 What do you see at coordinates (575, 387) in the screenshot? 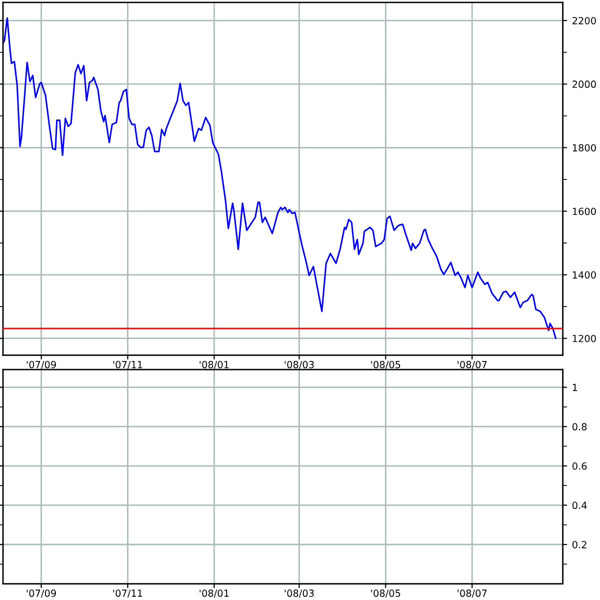
I see `y-tick-label: 1` at bounding box center [575, 387].